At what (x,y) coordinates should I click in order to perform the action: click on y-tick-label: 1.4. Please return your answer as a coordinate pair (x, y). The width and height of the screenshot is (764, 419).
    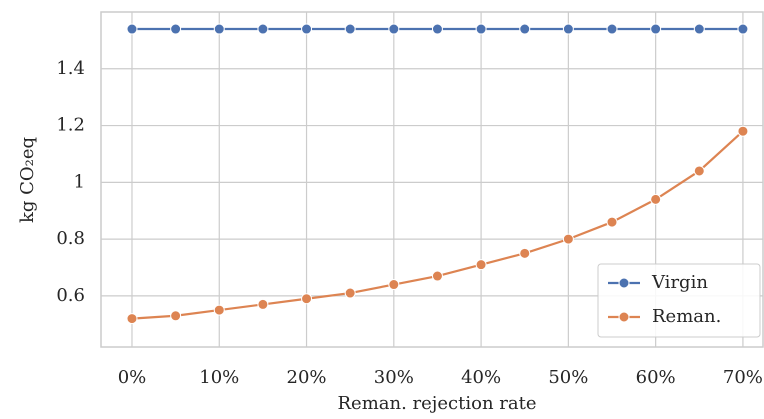
    Looking at the image, I should click on (70, 68).